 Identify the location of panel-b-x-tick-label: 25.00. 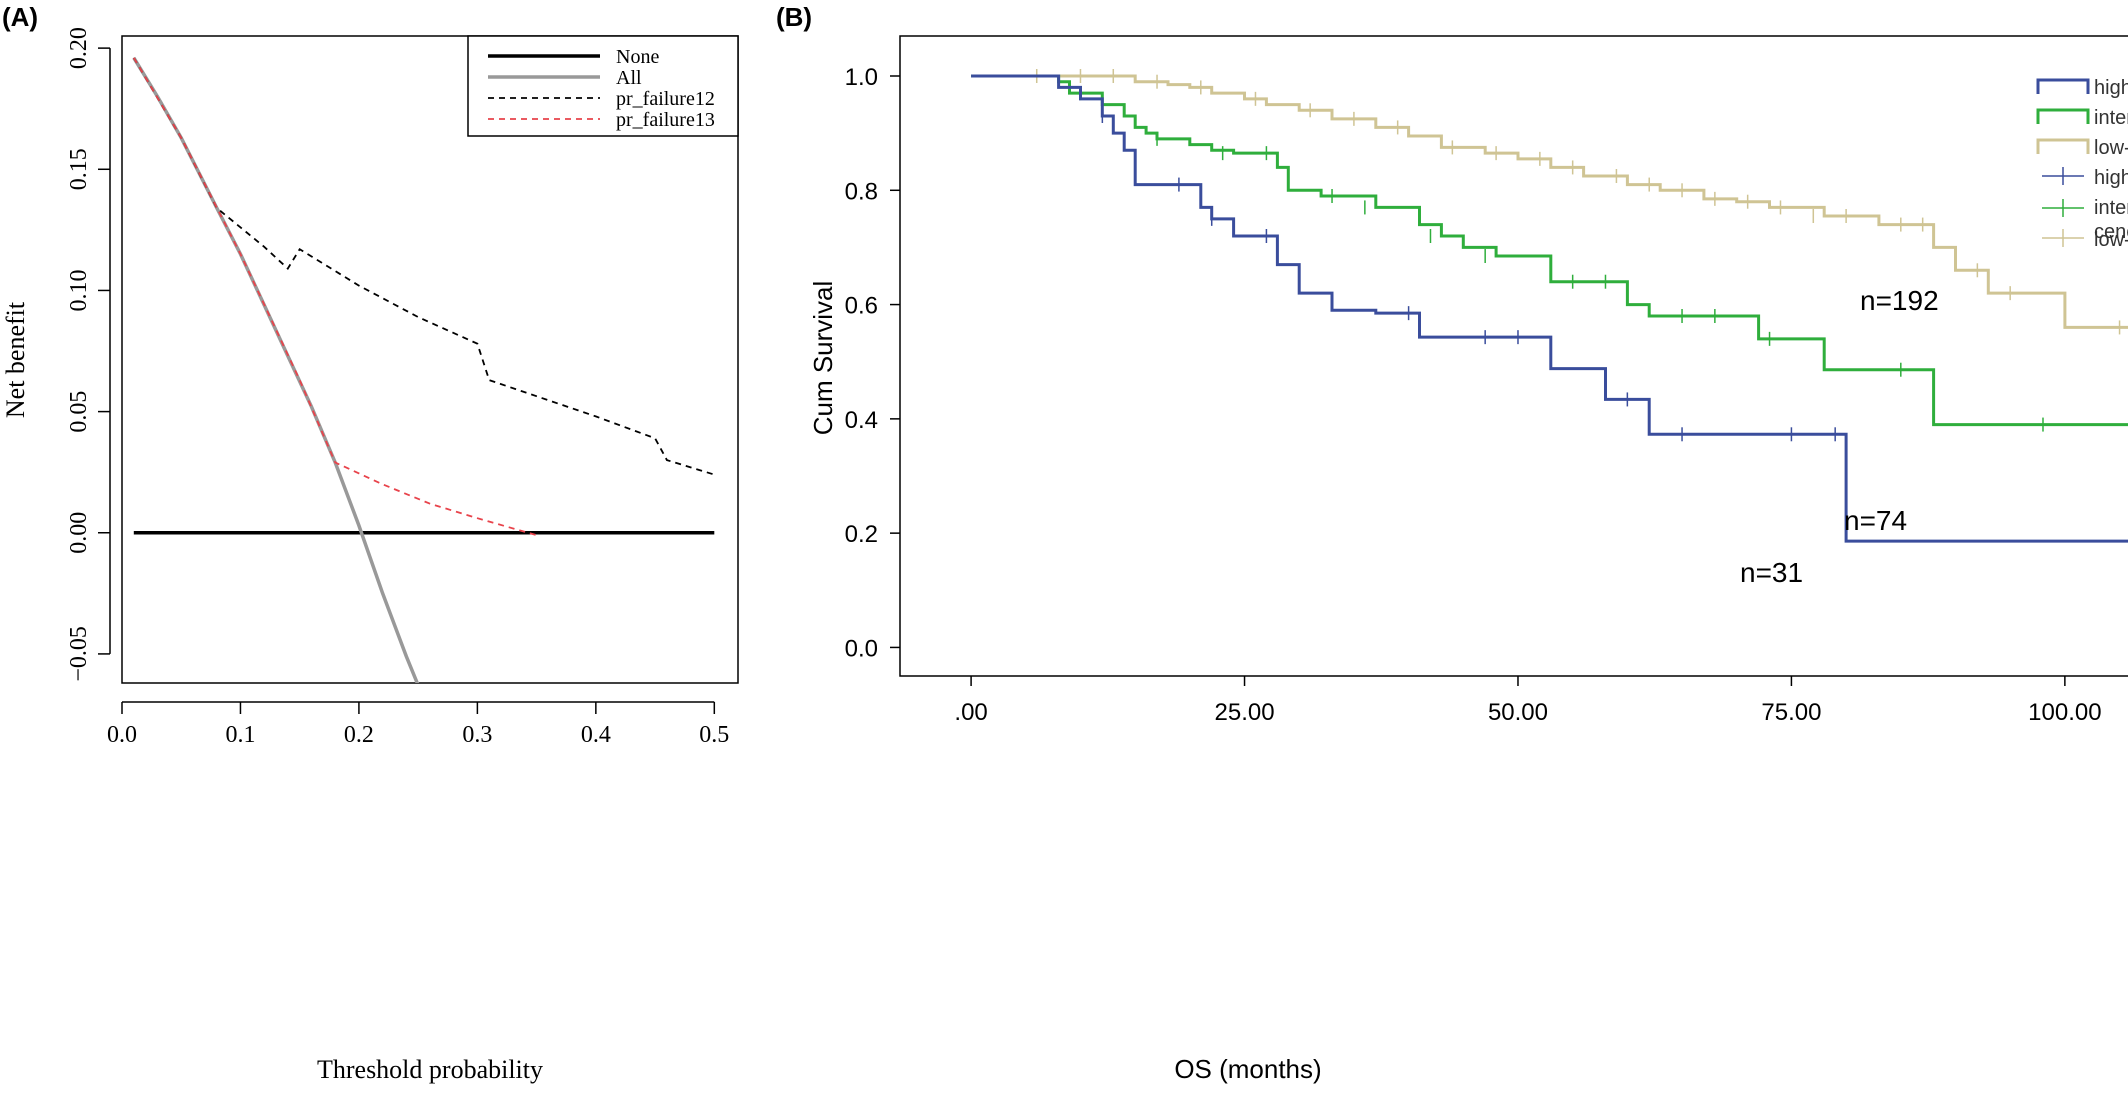
(1245, 712).